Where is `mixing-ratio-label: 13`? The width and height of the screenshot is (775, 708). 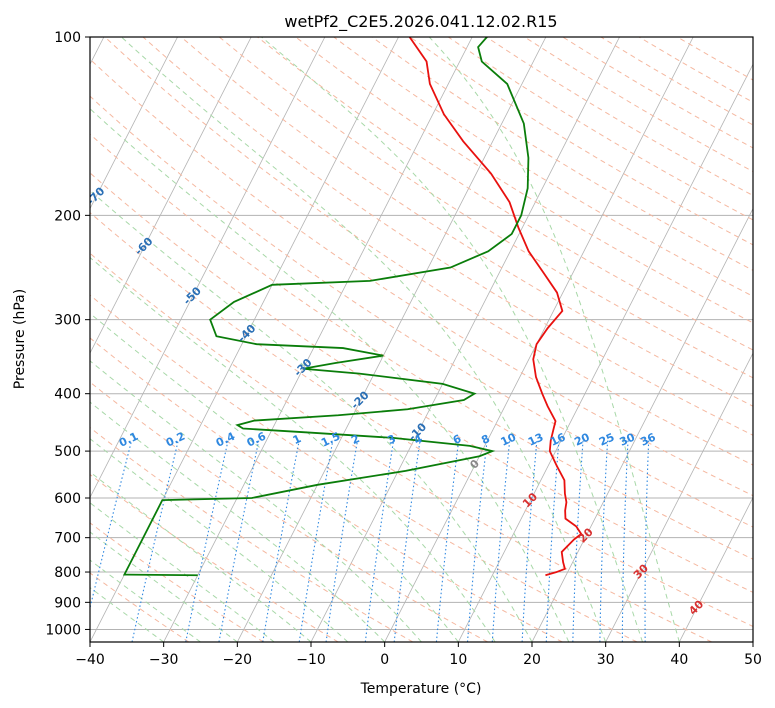
mixing-ratio-label: 13 is located at coordinates (535, 440).